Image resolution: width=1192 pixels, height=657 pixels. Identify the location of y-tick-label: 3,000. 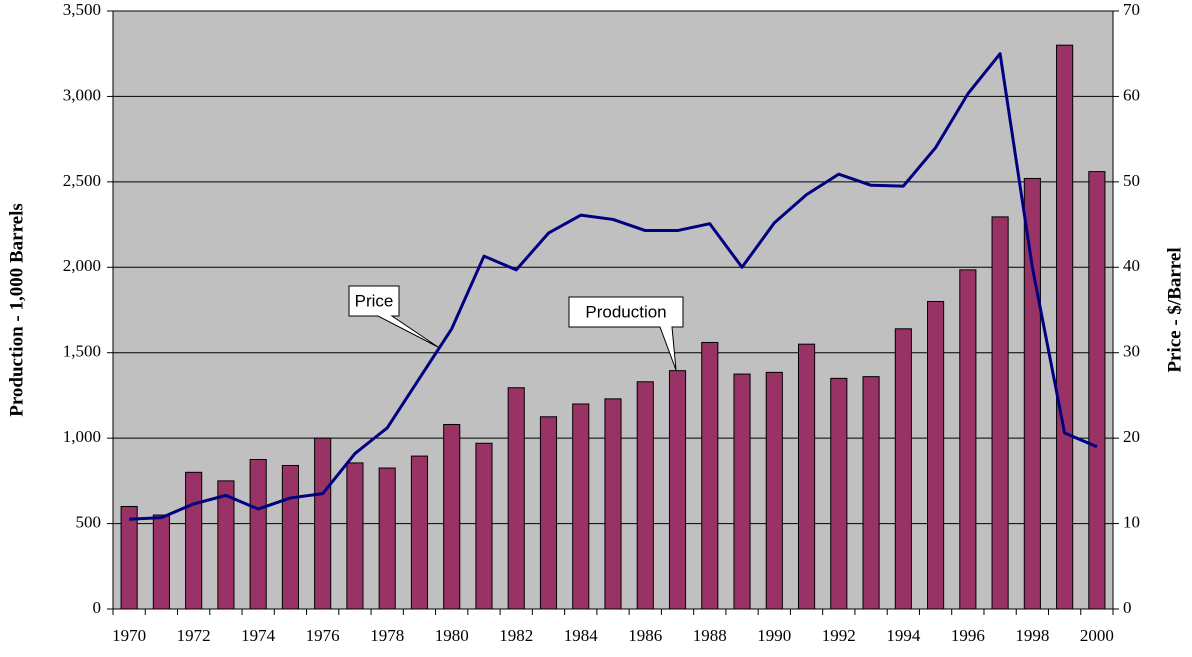
(82, 94).